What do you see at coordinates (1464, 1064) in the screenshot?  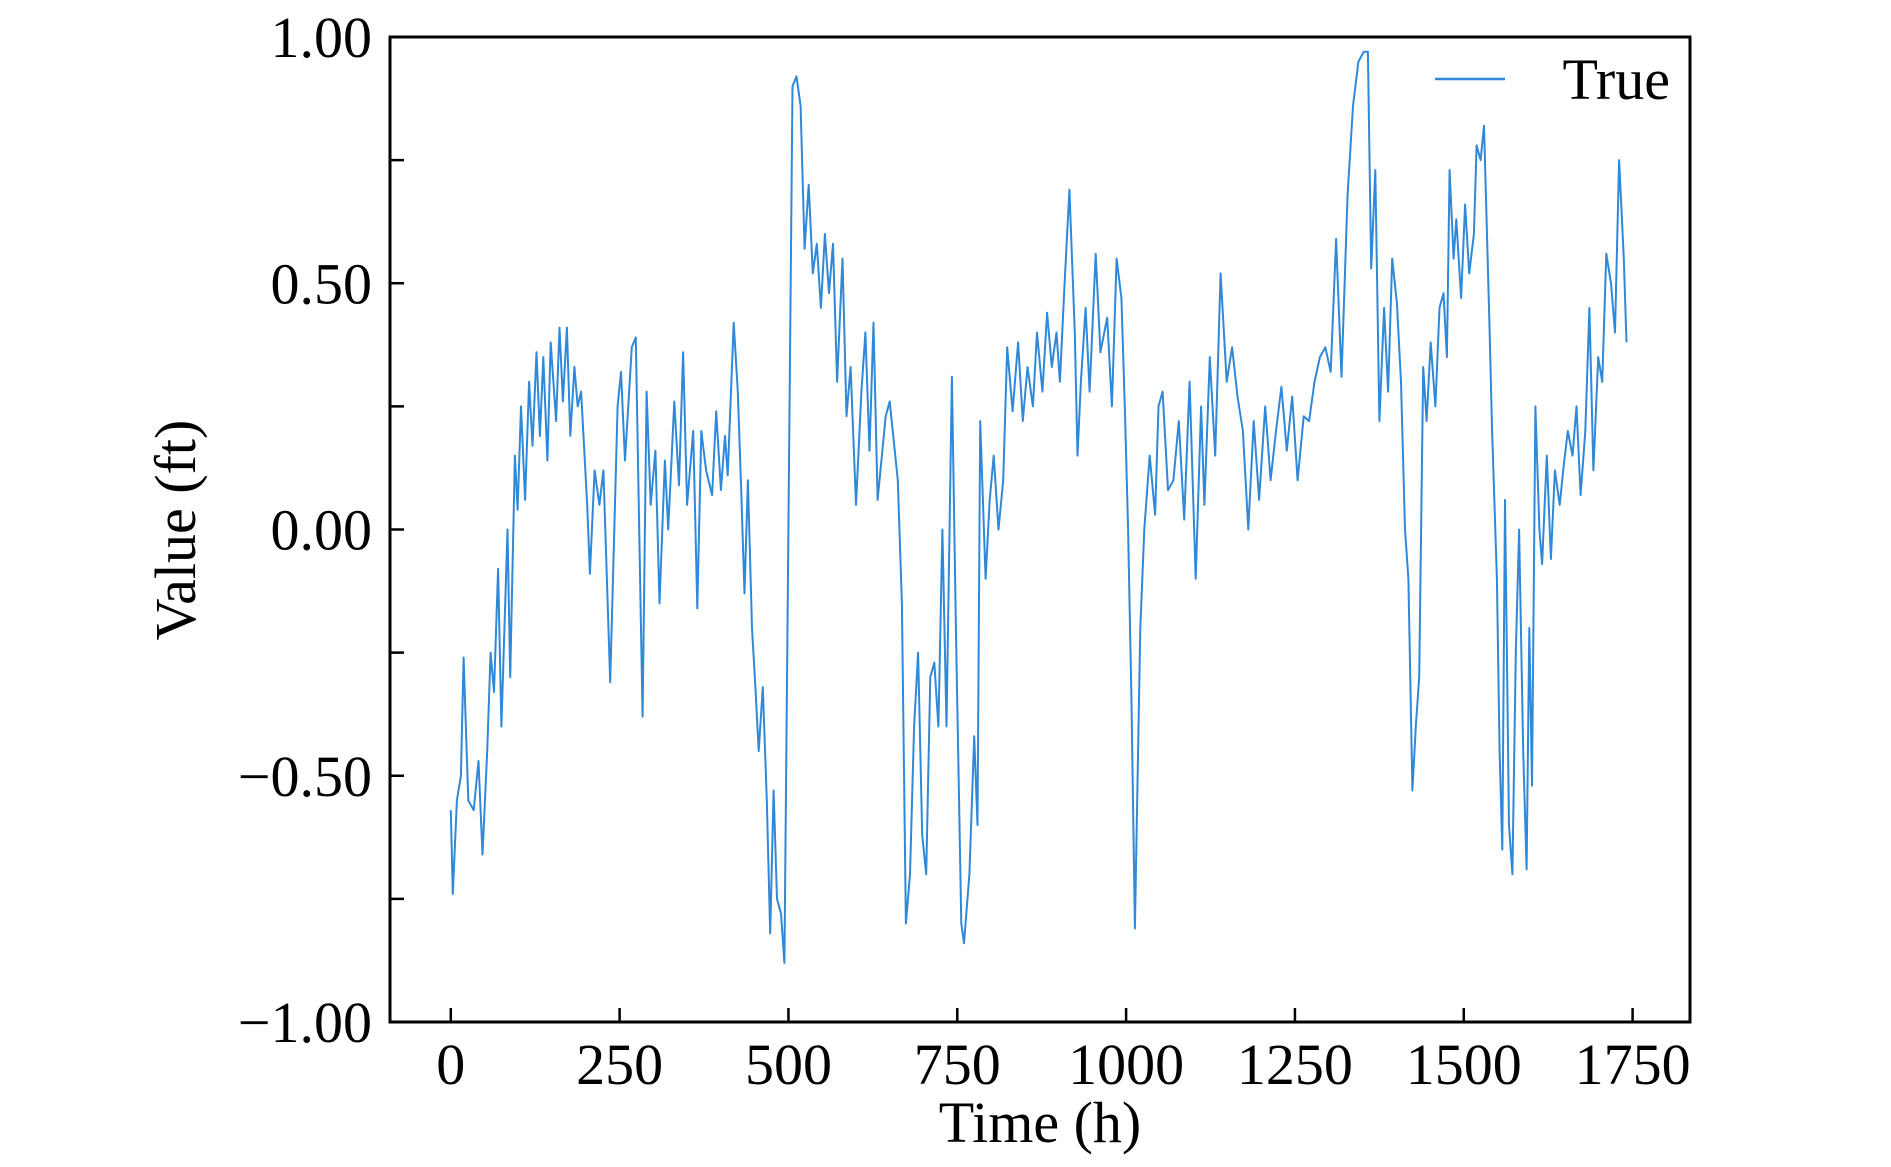 I see `x-tick-label: 1500` at bounding box center [1464, 1064].